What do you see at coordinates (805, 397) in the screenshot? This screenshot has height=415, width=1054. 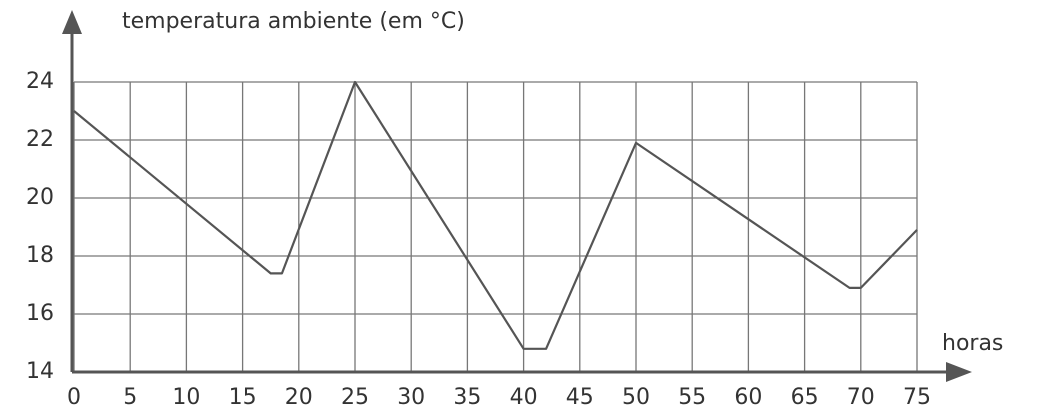 I see `x-tick-label: 65` at bounding box center [805, 397].